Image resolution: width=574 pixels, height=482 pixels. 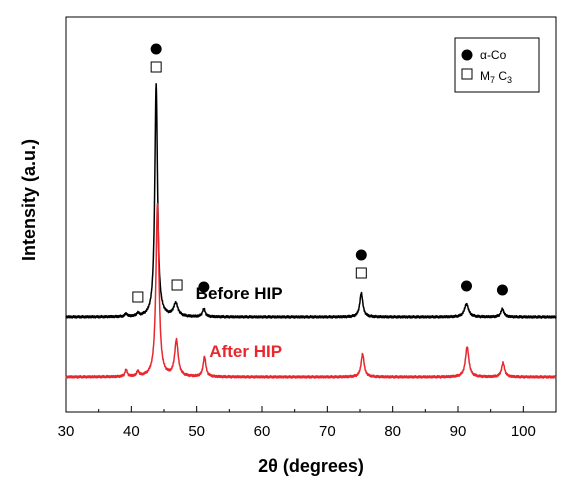 I want to click on curve-labels: Before HIP After HIP, so click(x=239, y=322).